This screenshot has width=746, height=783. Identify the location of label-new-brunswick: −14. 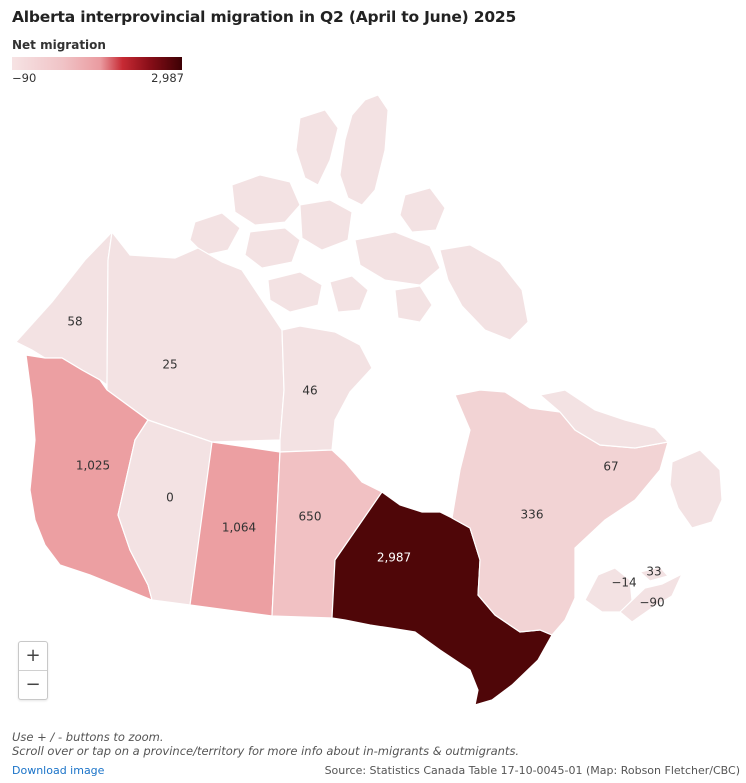
(623, 583).